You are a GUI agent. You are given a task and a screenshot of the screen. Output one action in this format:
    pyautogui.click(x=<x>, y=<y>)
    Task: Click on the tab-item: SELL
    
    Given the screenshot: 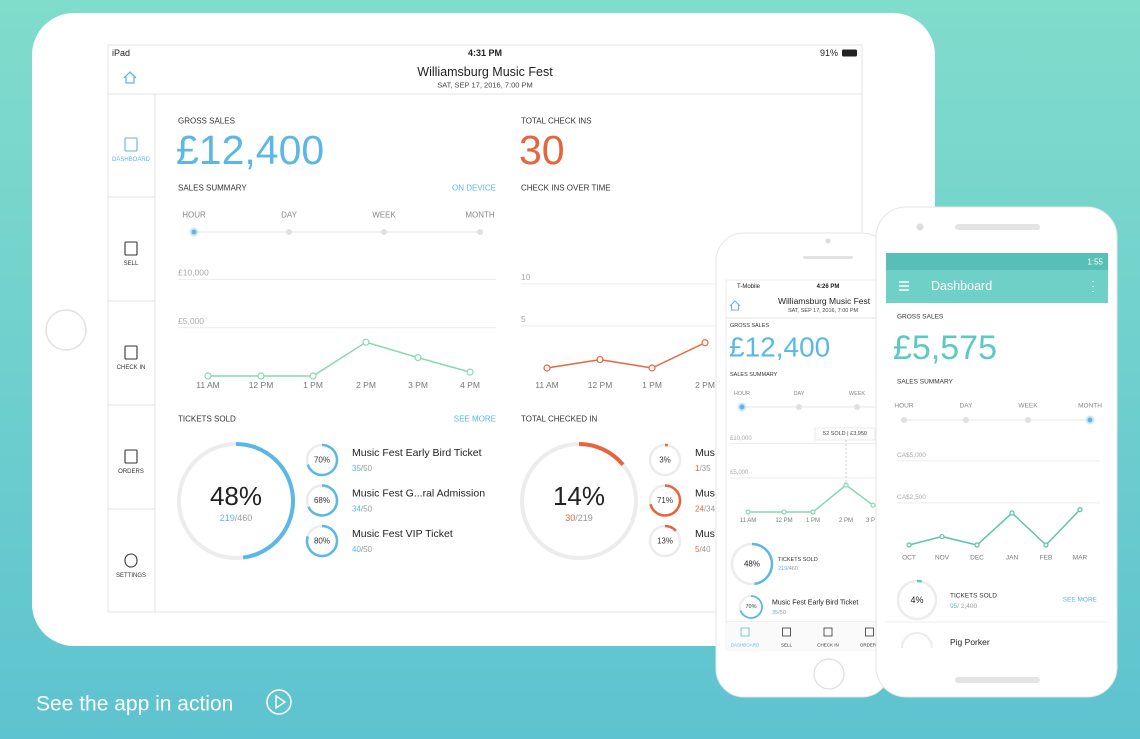 What is the action you would take?
    pyautogui.click(x=787, y=645)
    